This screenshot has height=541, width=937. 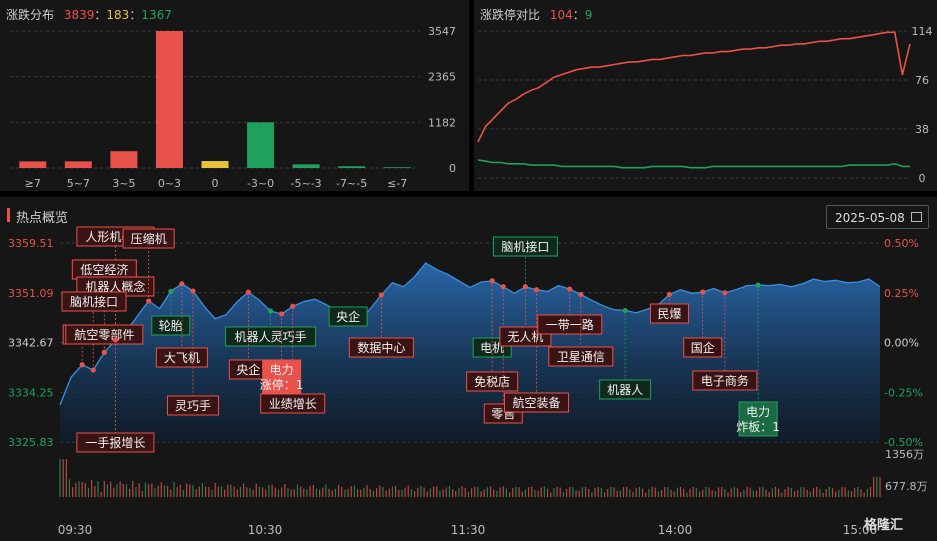 I want to click on y-tick-label: 1182, so click(x=442, y=122).